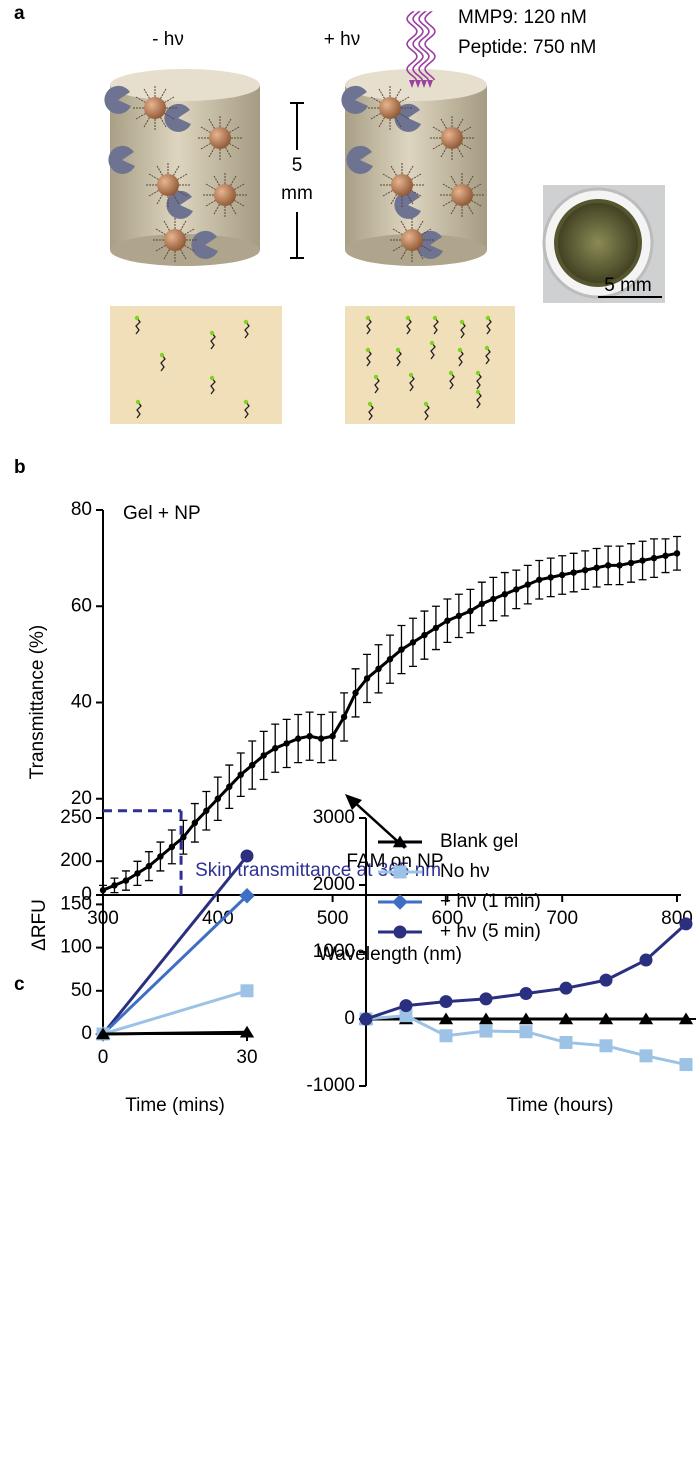 This screenshot has height=1481, width=696. Describe the element at coordinates (349, 1018) in the screenshot. I see `y-tick-label: 0` at that location.